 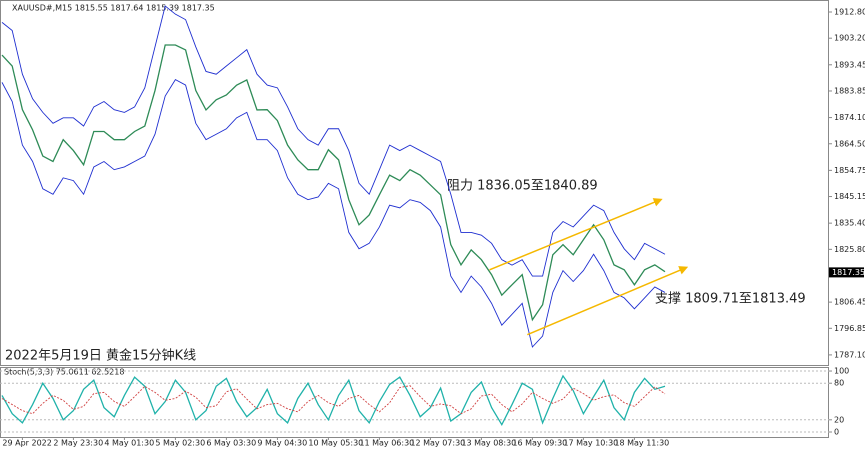 What do you see at coordinates (100, 356) in the screenshot?
I see `date-note: 2022年5月19日 黄金15分钟K线` at bounding box center [100, 356].